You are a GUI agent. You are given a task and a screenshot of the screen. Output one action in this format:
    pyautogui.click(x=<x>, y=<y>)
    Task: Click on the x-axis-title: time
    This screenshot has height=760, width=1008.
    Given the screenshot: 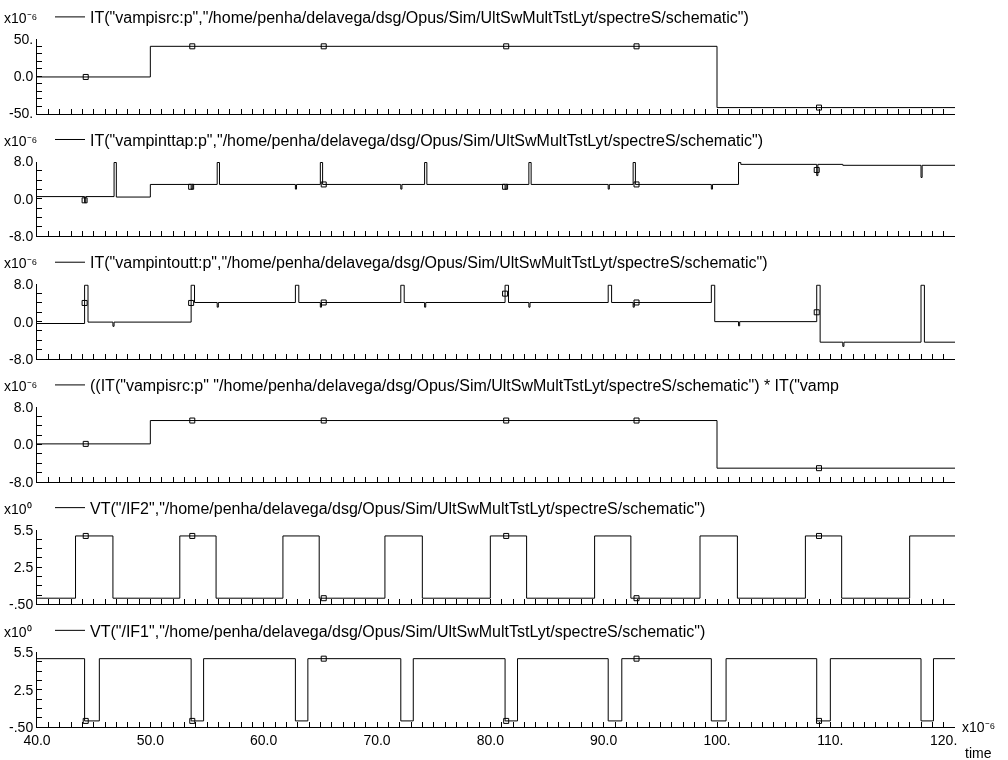 What is the action you would take?
    pyautogui.click(x=978, y=752)
    